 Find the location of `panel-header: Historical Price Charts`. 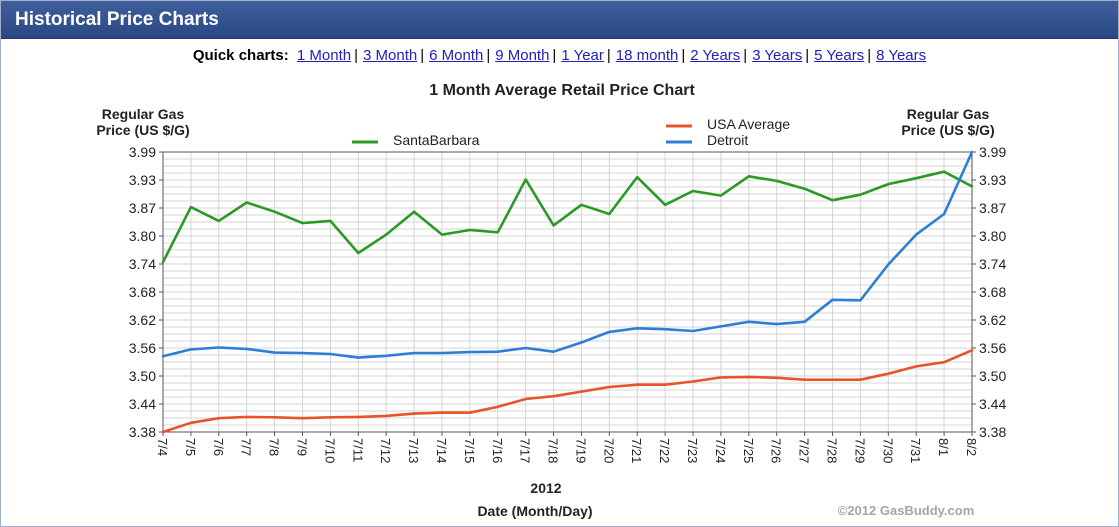

panel-header: Historical Price Charts is located at coordinates (559, 20).